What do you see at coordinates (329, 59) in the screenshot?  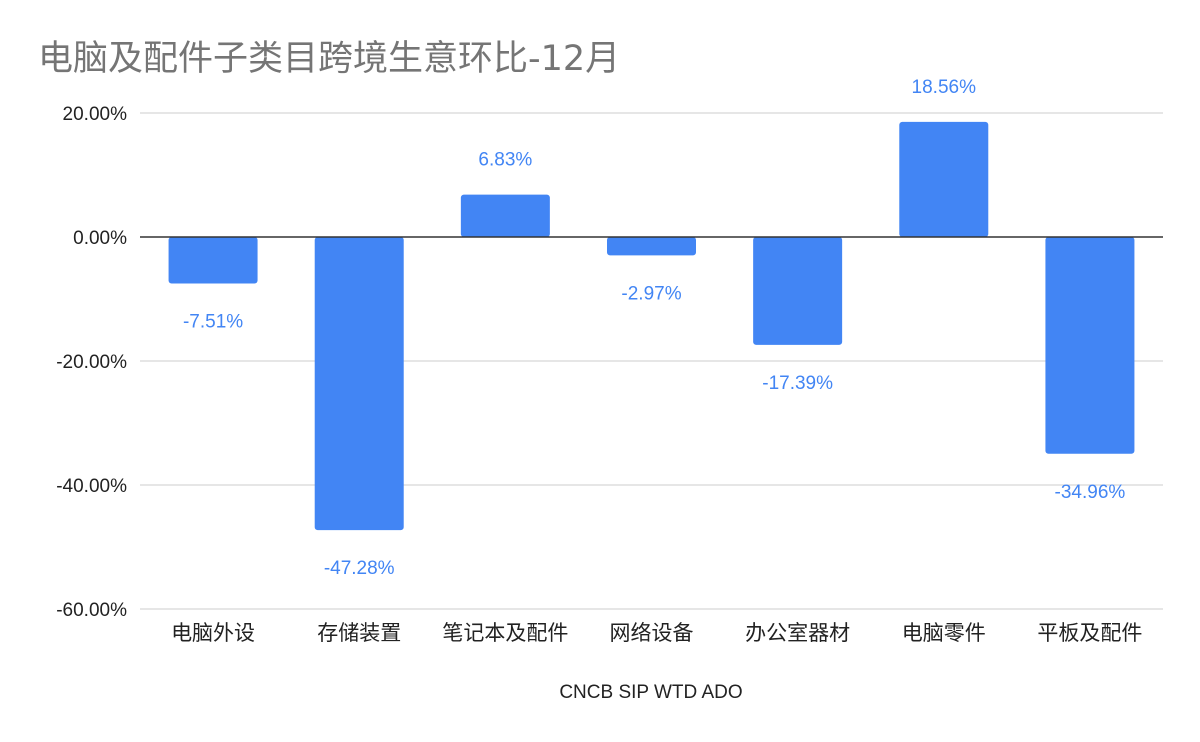 I see `chart-title: 电脑及配件子类目跨境生意环比-12月` at bounding box center [329, 59].